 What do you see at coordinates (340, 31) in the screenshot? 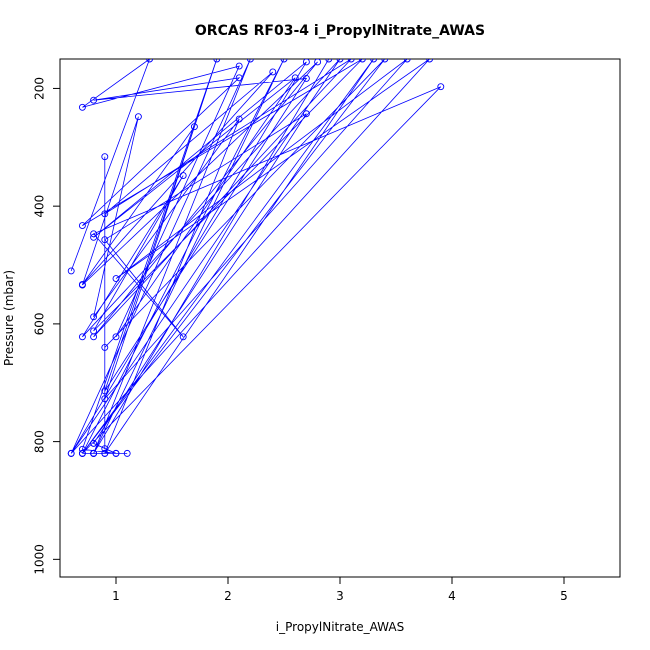
I see `chart-title: ORCAS RF03-4 i_PropylNitrate_AWAS` at bounding box center [340, 31].